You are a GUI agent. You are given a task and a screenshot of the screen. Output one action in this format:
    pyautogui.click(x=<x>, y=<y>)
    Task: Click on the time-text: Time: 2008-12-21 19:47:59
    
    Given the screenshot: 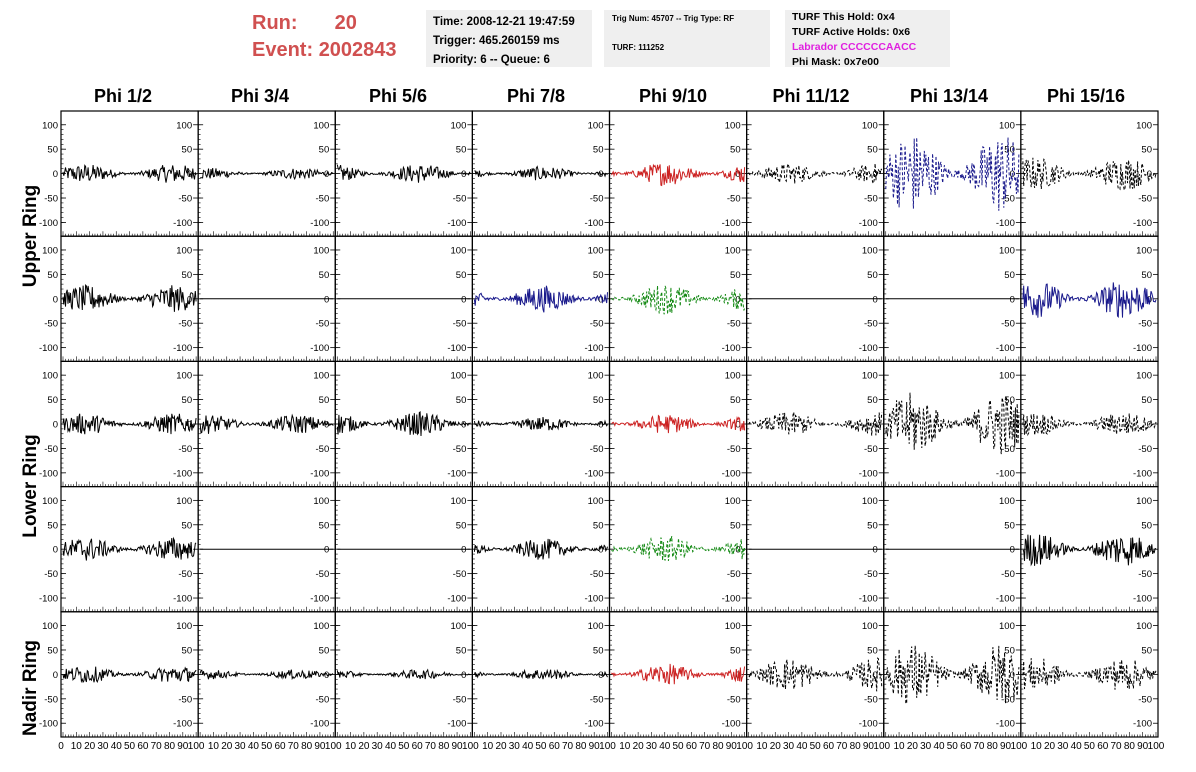 What is the action you would take?
    pyautogui.click(x=504, y=22)
    